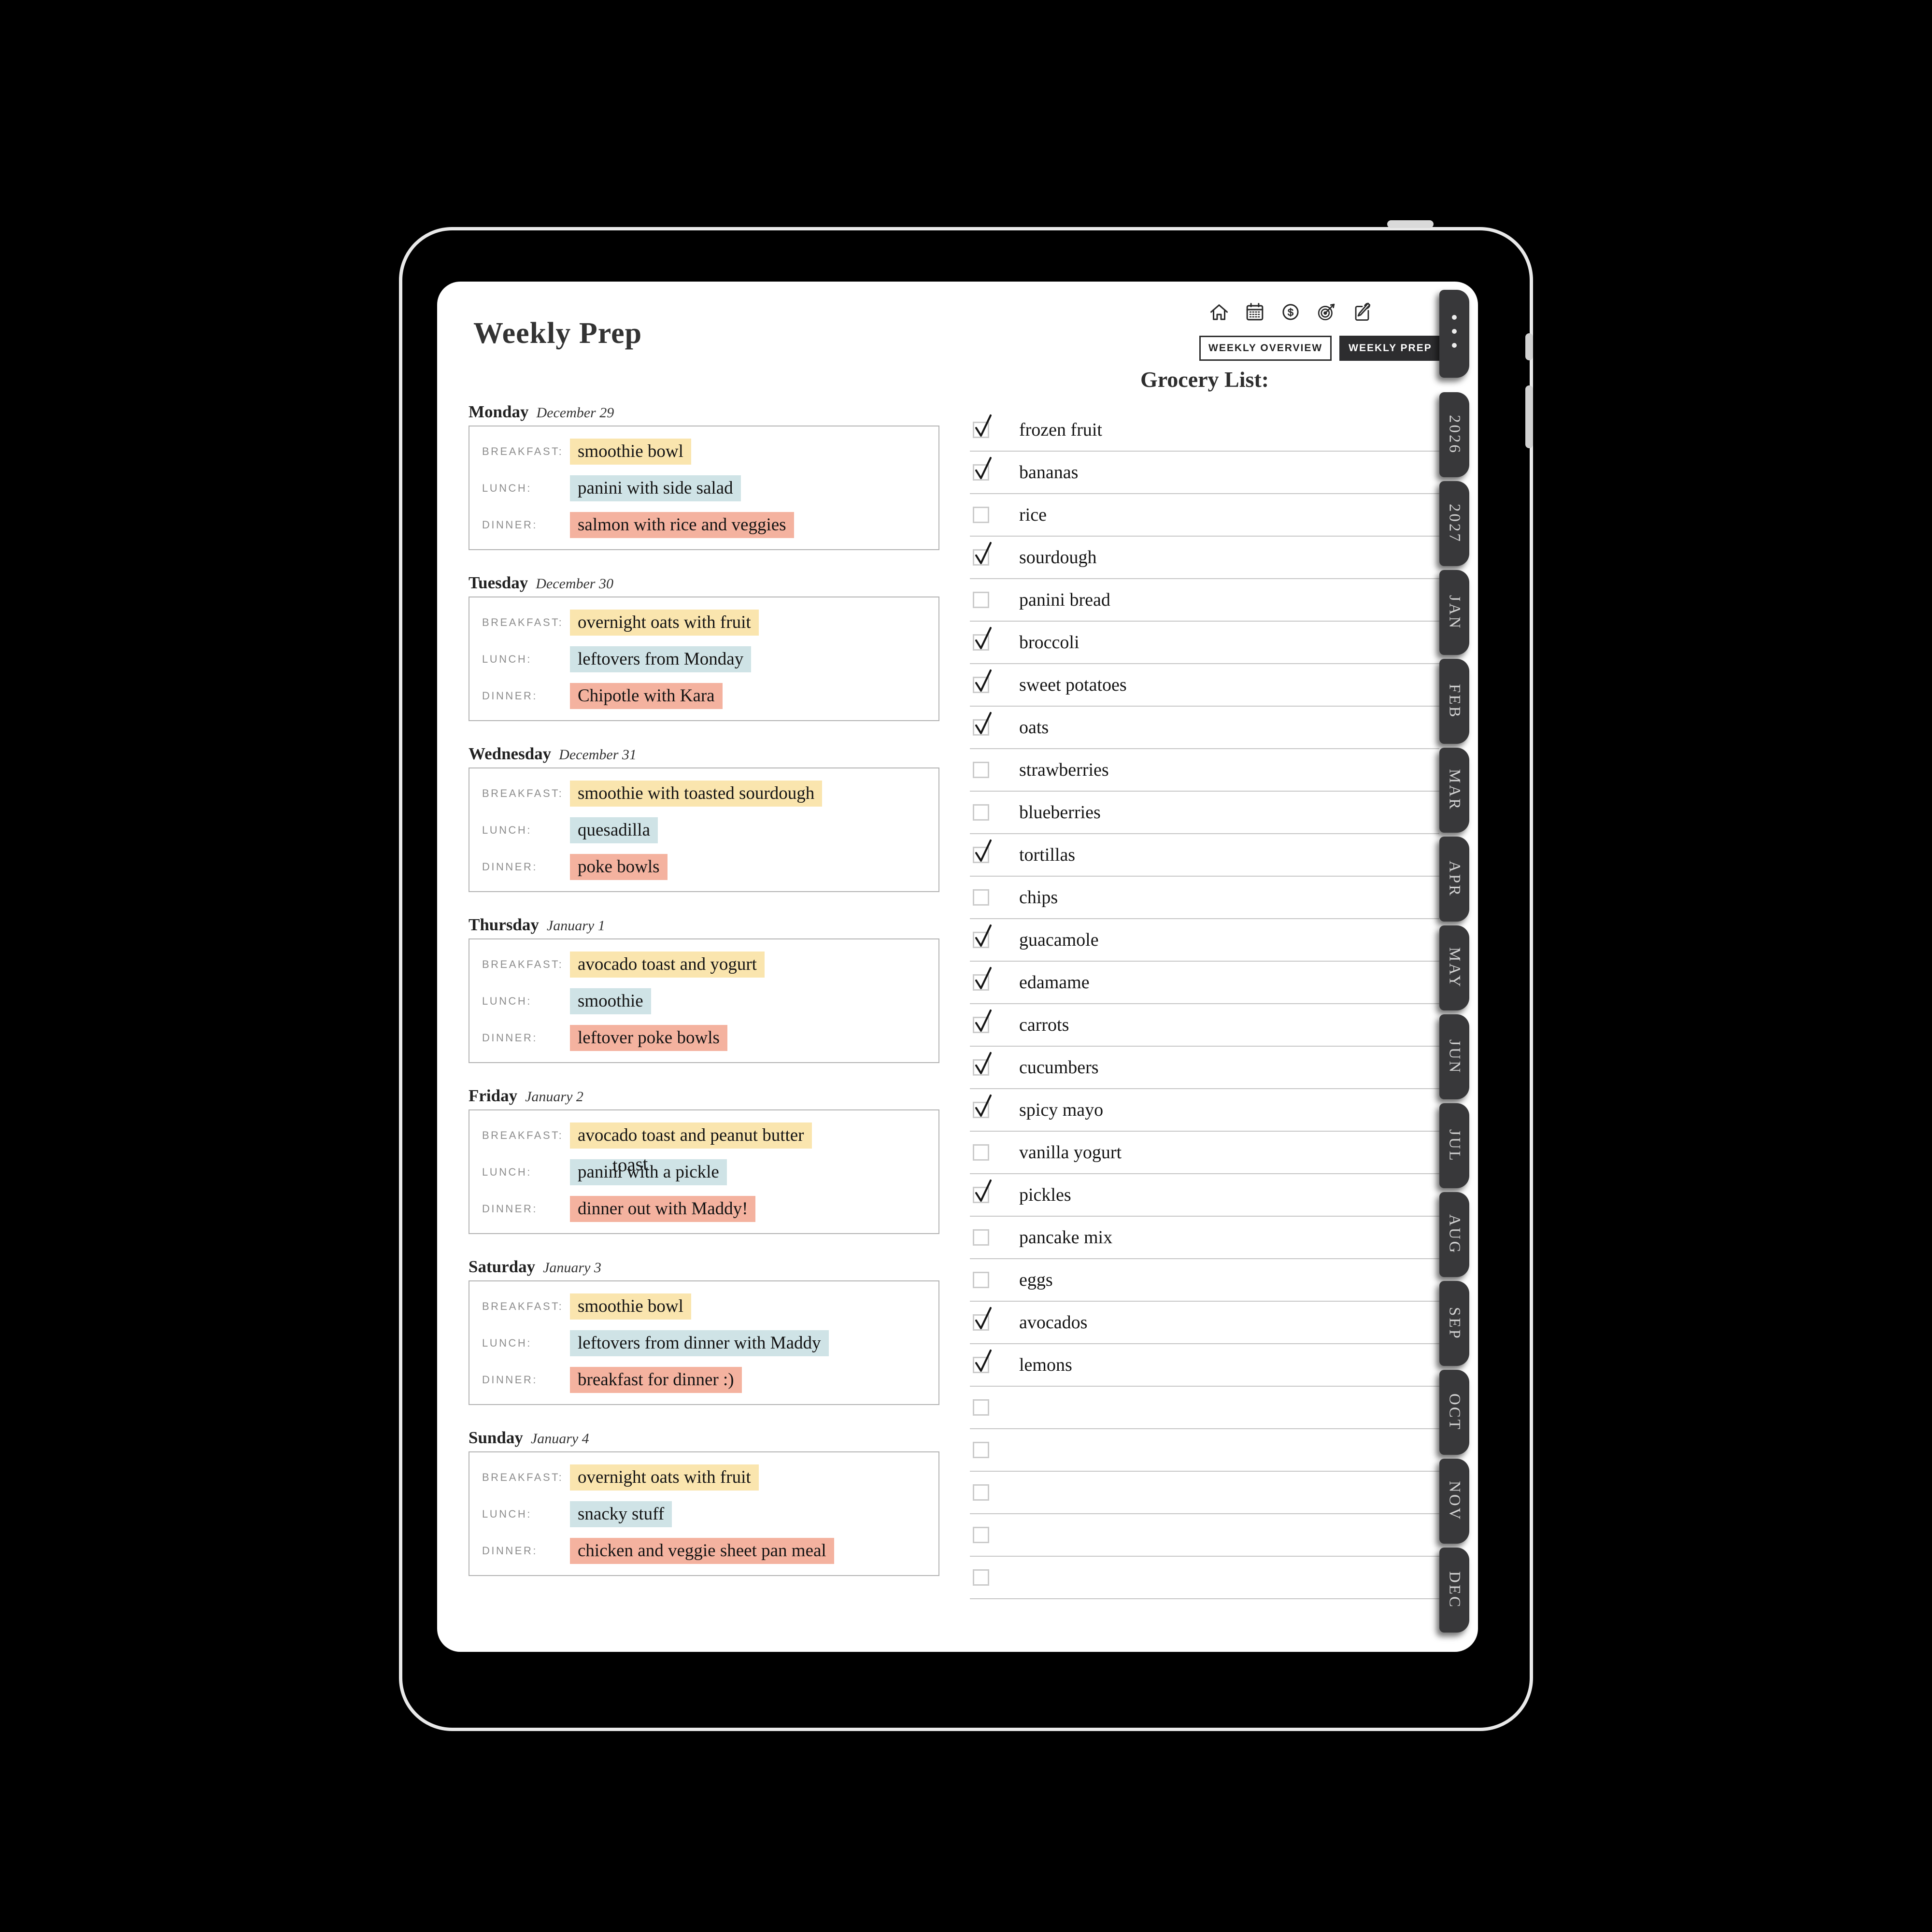  What do you see at coordinates (1038, 897) in the screenshot?
I see `grocery-item-text: chips` at bounding box center [1038, 897].